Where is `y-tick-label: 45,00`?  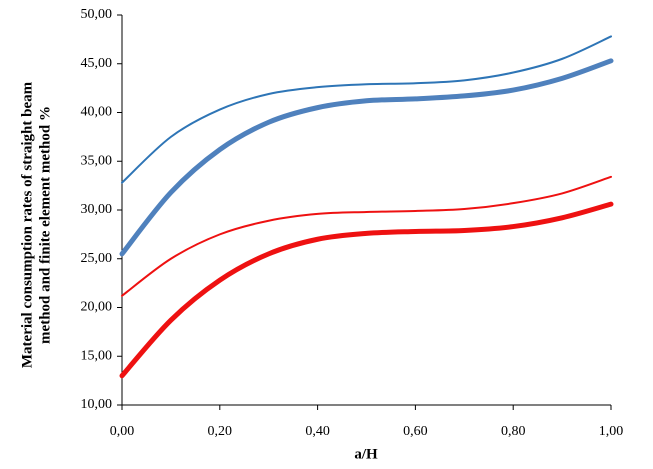
y-tick-label: 45,00 is located at coordinates (97, 63).